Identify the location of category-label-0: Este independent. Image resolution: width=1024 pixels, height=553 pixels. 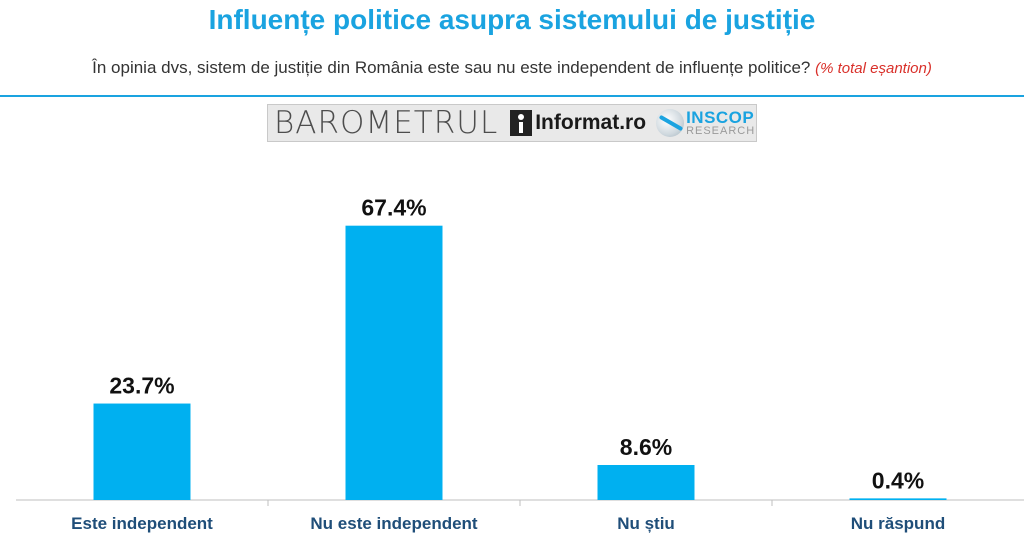
(142, 523).